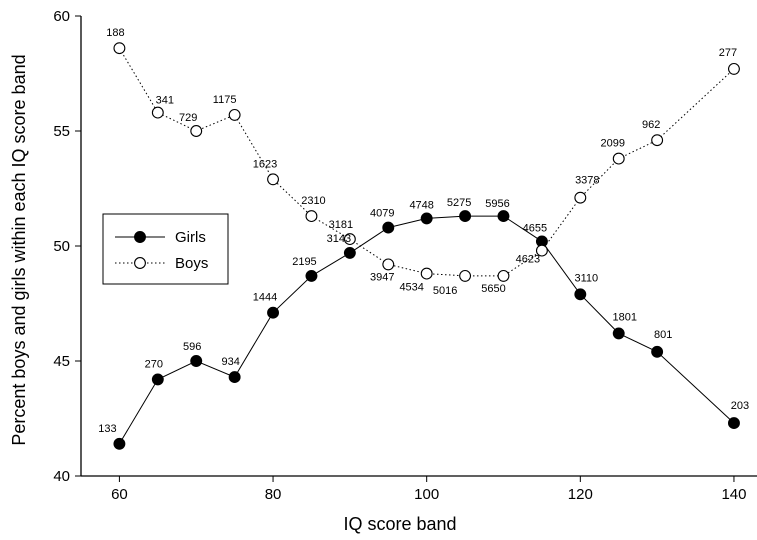 This screenshot has width=757, height=540. Describe the element at coordinates (230, 362) in the screenshot. I see `data-label-girls: 934` at that location.